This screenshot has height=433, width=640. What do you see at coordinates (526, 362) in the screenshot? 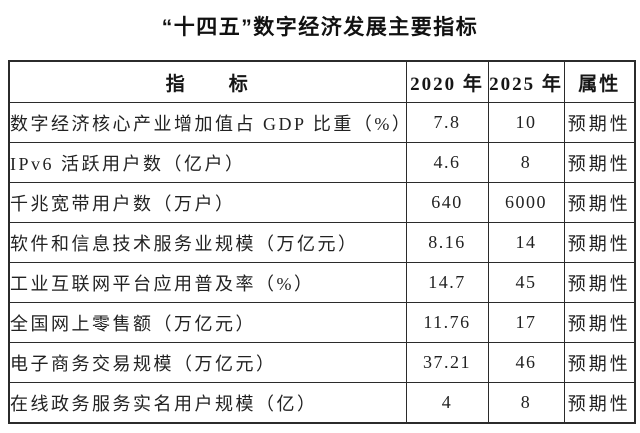
I see `value-2025-cell: 46` at bounding box center [526, 362].